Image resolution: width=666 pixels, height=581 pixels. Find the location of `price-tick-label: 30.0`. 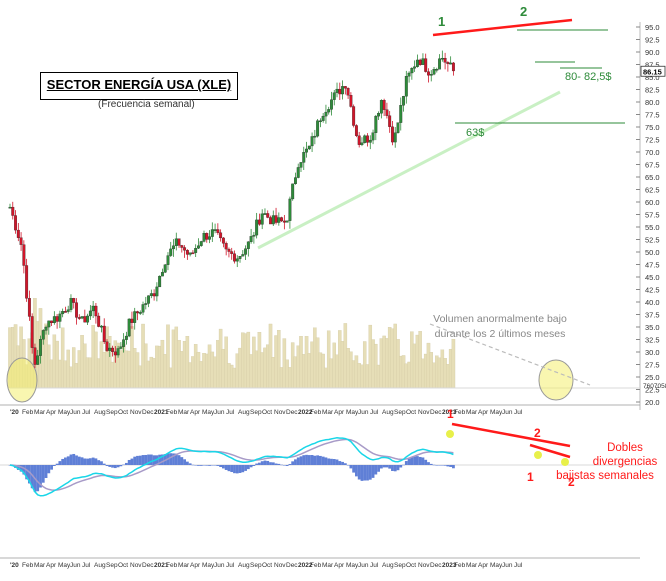

price-tick-label: 30.0 is located at coordinates (652, 352).